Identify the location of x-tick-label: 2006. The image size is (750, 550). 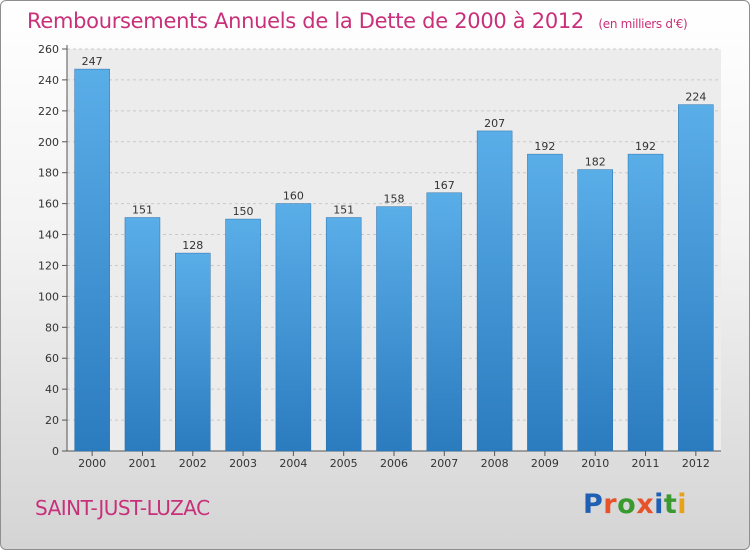
(394, 463).